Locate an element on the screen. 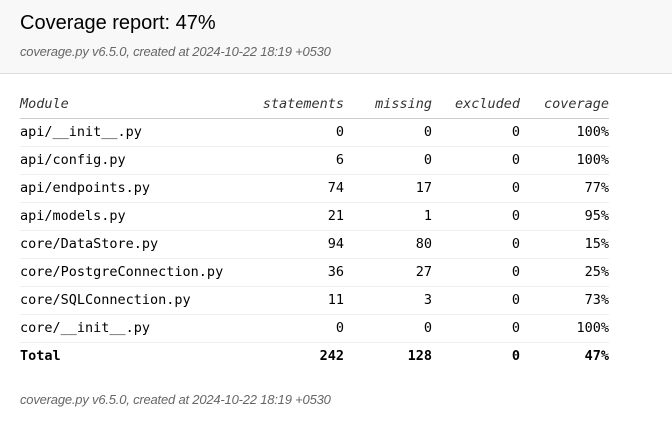 This screenshot has height=441, width=672. module-link: api/__init__.py is located at coordinates (128, 132).